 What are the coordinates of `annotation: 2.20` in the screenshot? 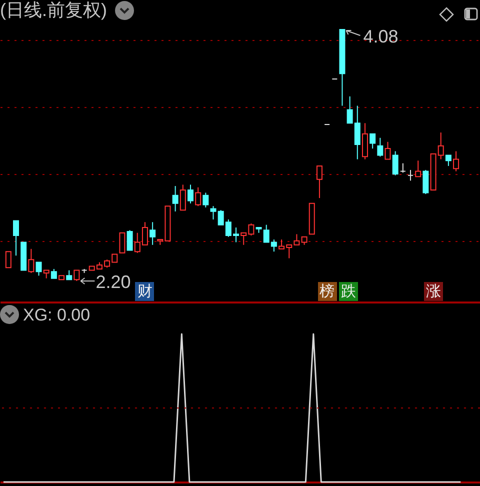 It's located at (113, 282).